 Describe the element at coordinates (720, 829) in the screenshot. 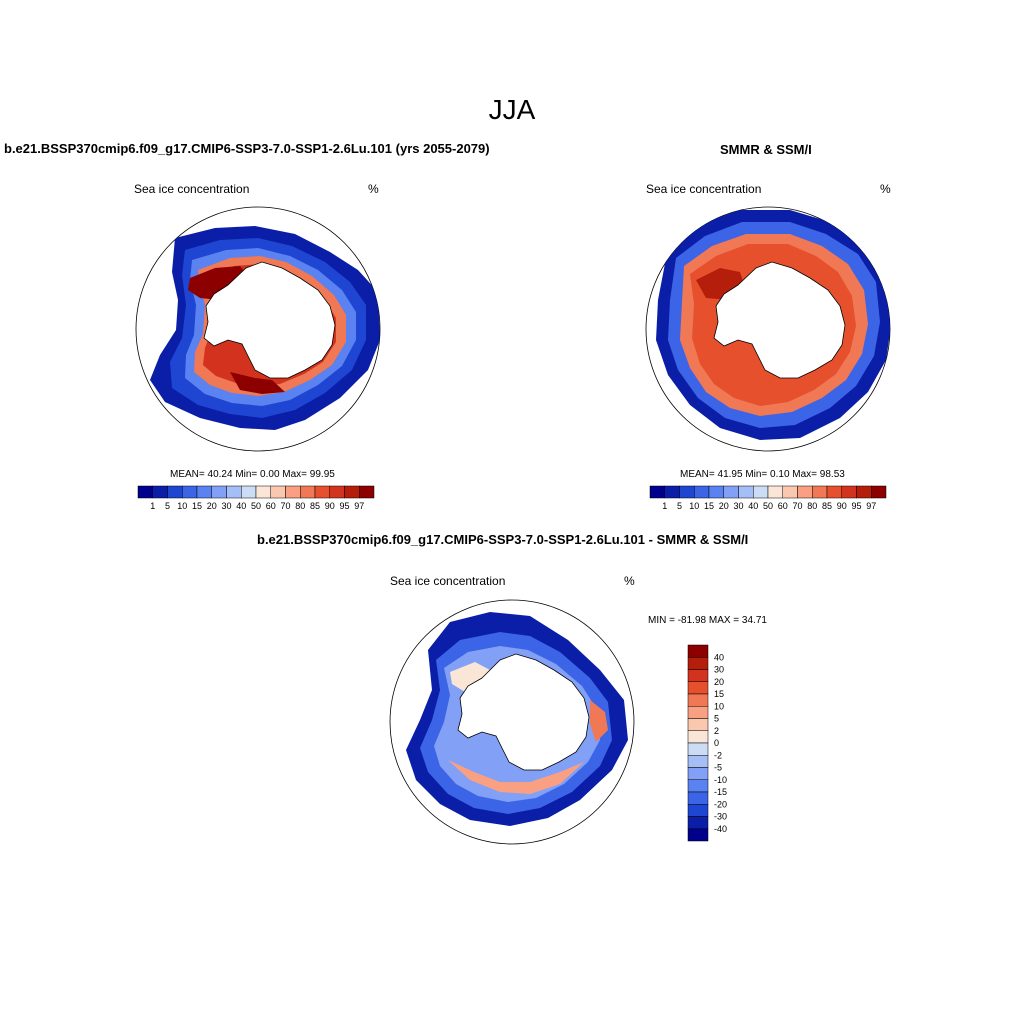

I see `colorbar-tick-label: -40` at that location.